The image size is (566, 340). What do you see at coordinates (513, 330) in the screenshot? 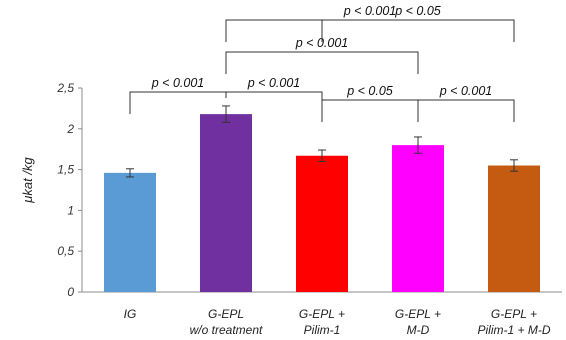
I see `category-label-line: Pilim-1 + M-D` at bounding box center [513, 330].